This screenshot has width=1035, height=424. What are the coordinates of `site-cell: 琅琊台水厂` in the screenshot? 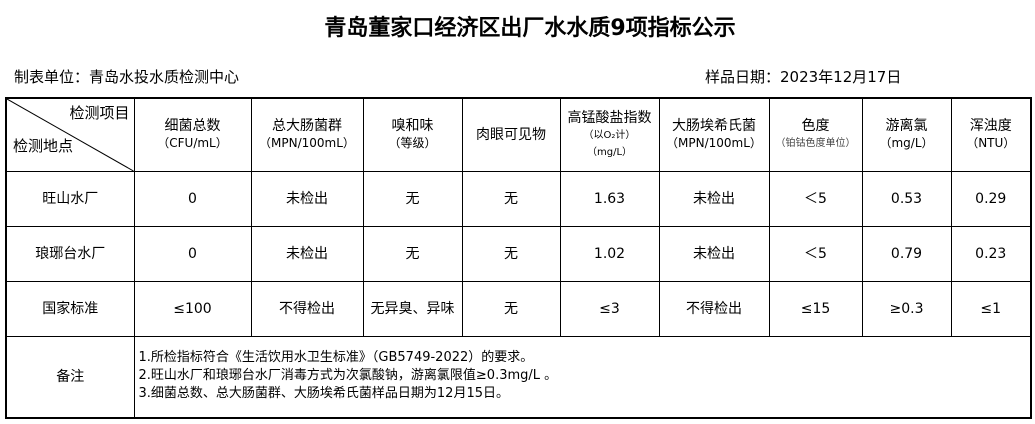 It's located at (70, 254).